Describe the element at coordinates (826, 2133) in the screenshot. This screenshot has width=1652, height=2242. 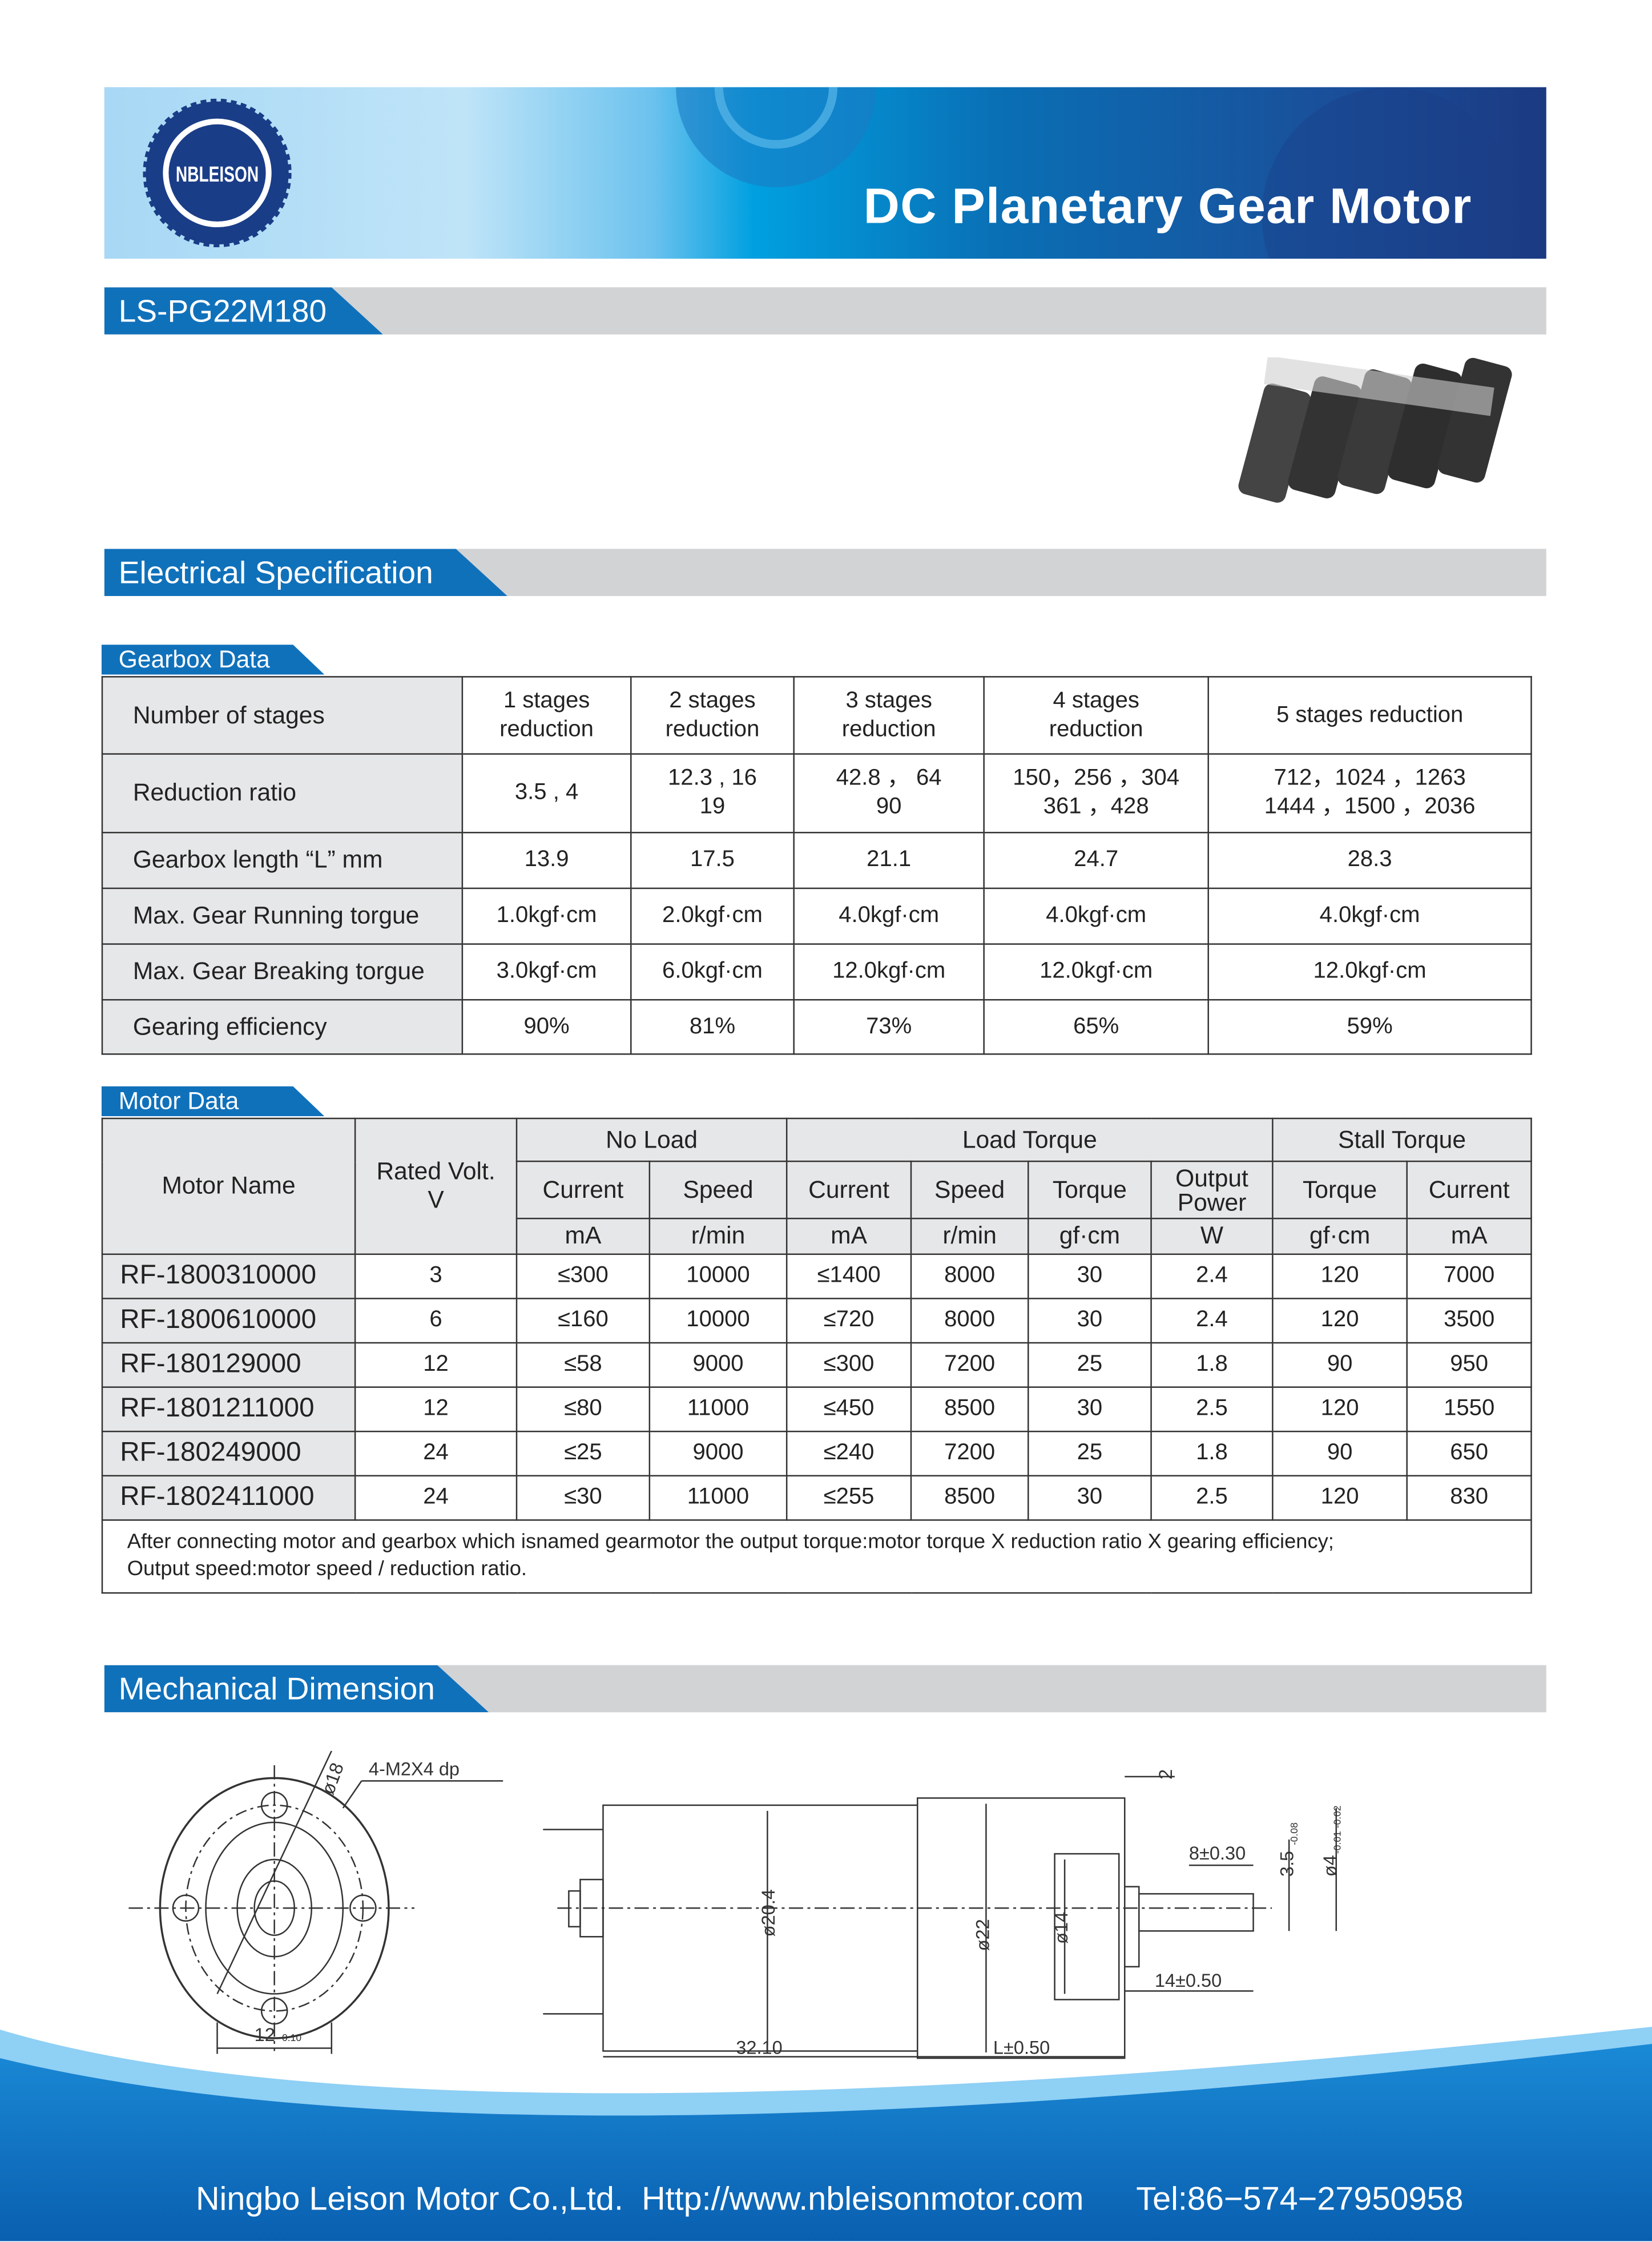
I see `footer-wave` at that location.